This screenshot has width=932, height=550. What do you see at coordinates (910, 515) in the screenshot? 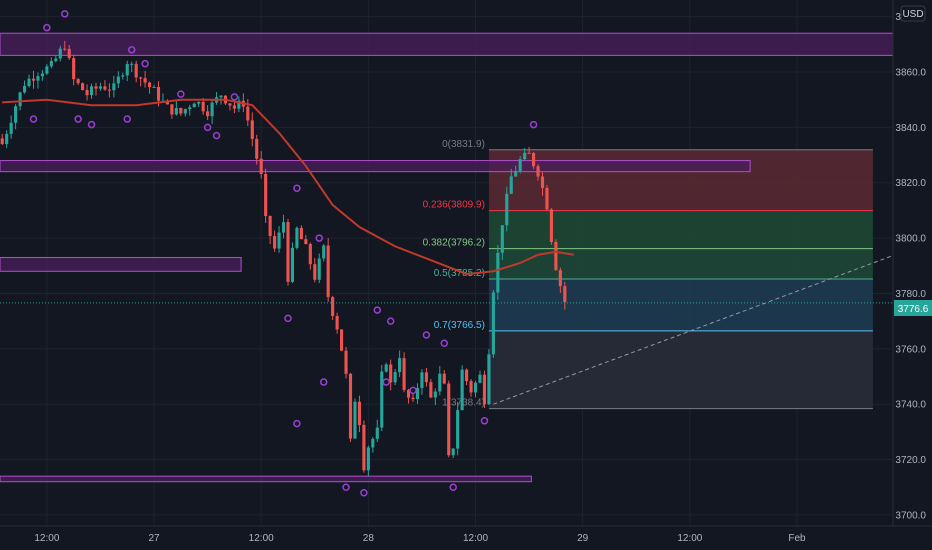
I see `y-tick-label: 3700.0` at bounding box center [910, 515].